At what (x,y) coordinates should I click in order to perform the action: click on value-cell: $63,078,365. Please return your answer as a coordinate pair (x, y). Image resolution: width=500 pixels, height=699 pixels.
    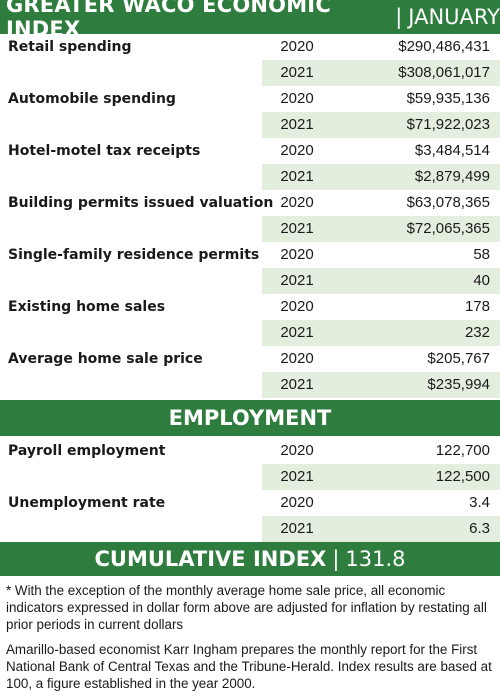
    Looking at the image, I should click on (448, 202).